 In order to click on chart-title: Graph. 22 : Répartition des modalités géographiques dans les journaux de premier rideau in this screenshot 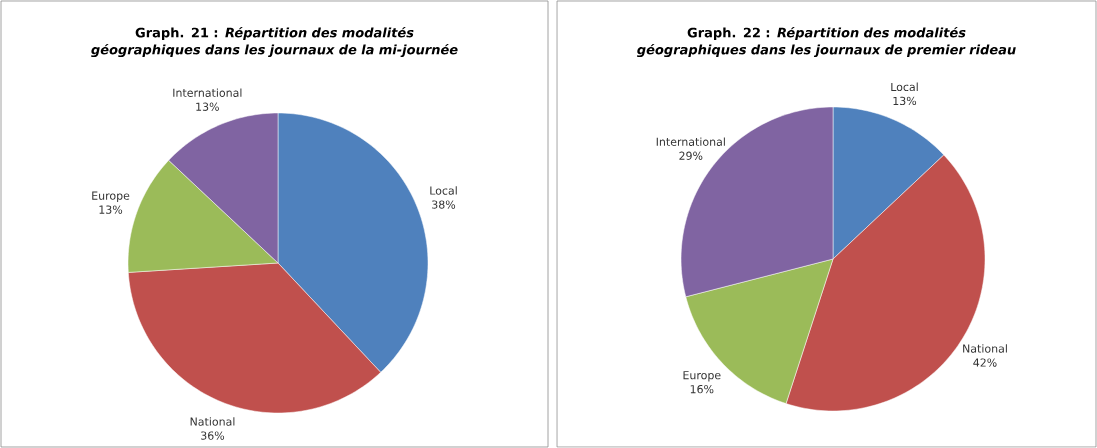, I will do `click(826, 42)`.